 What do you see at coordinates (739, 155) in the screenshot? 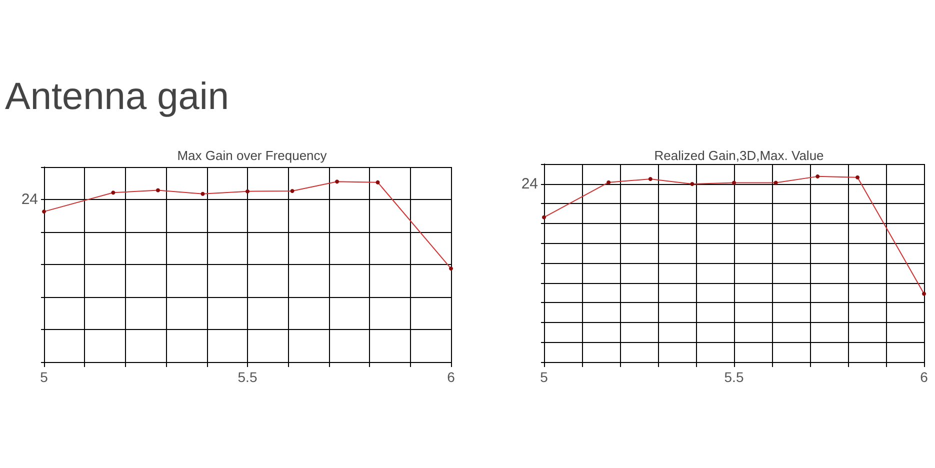
I see `chart-title: Realized Gain,3D,Max. Value` at bounding box center [739, 155].